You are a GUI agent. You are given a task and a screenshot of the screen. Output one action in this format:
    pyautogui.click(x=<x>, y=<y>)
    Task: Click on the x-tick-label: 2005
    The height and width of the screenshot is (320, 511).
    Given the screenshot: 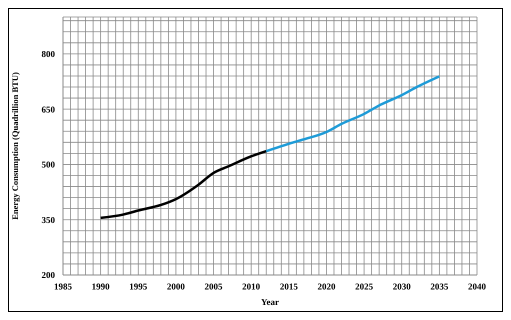 What is the action you would take?
    pyautogui.click(x=214, y=286)
    